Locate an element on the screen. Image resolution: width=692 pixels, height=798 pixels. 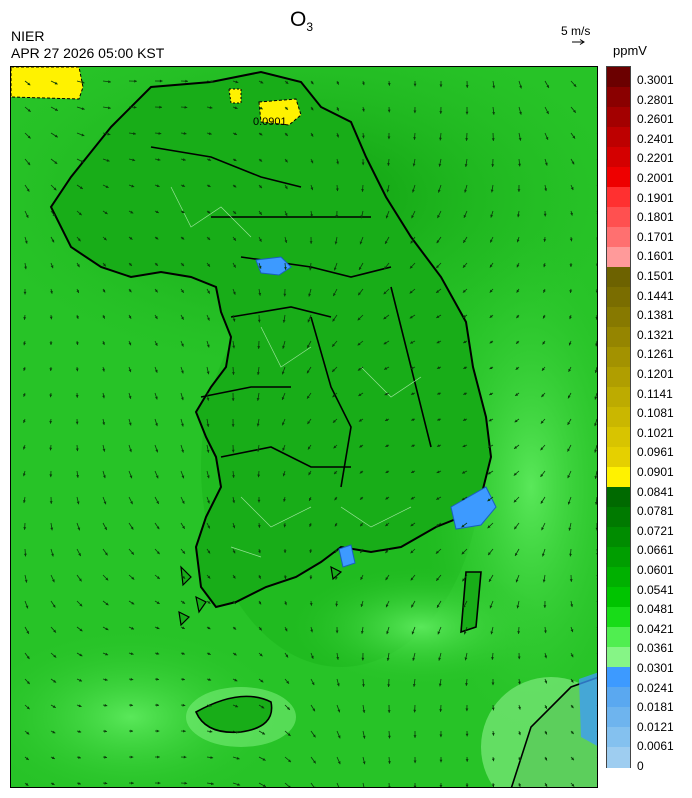
colorbar-tick-label: 0.0541 is located at coordinates (655, 589).